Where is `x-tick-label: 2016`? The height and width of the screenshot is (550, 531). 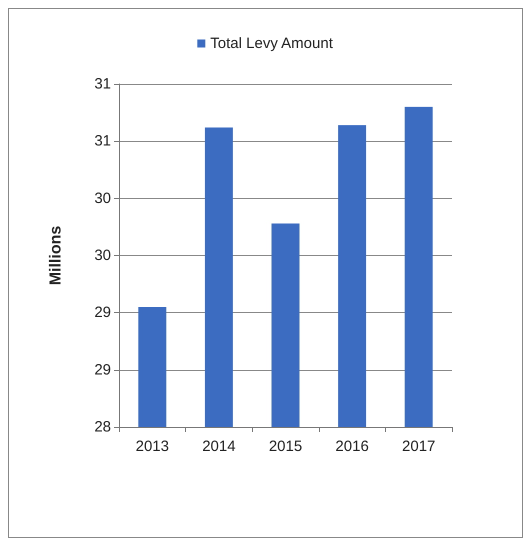 x-tick-label: 2016 is located at coordinates (352, 446).